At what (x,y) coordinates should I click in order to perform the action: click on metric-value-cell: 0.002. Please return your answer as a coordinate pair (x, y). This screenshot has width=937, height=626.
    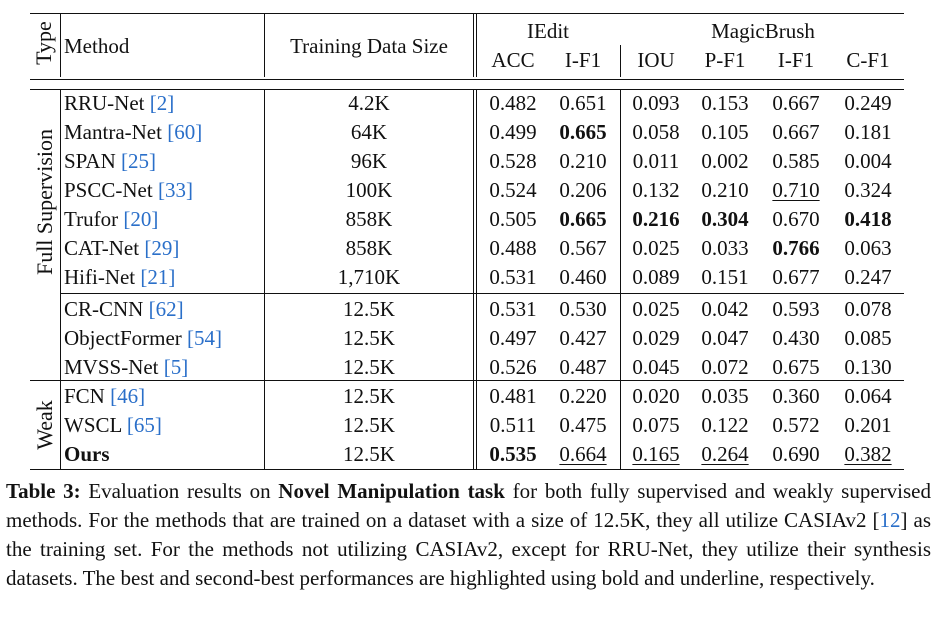
    Looking at the image, I should click on (725, 161).